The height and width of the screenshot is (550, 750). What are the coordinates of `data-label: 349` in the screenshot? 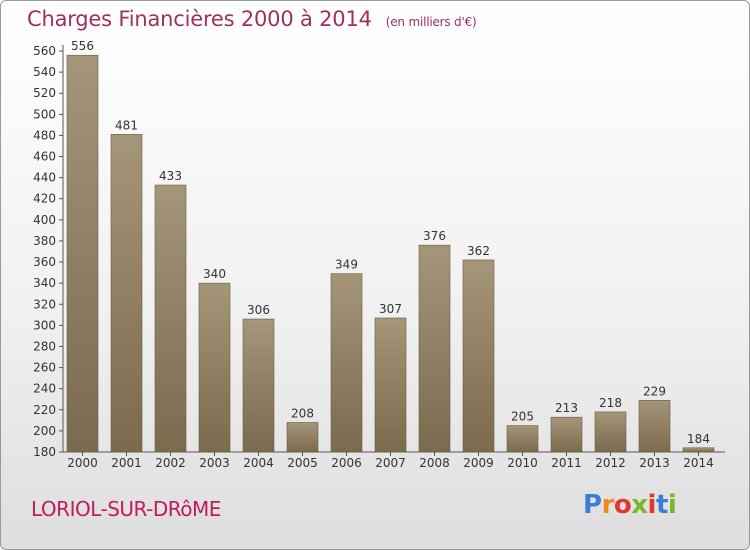 It's located at (346, 265).